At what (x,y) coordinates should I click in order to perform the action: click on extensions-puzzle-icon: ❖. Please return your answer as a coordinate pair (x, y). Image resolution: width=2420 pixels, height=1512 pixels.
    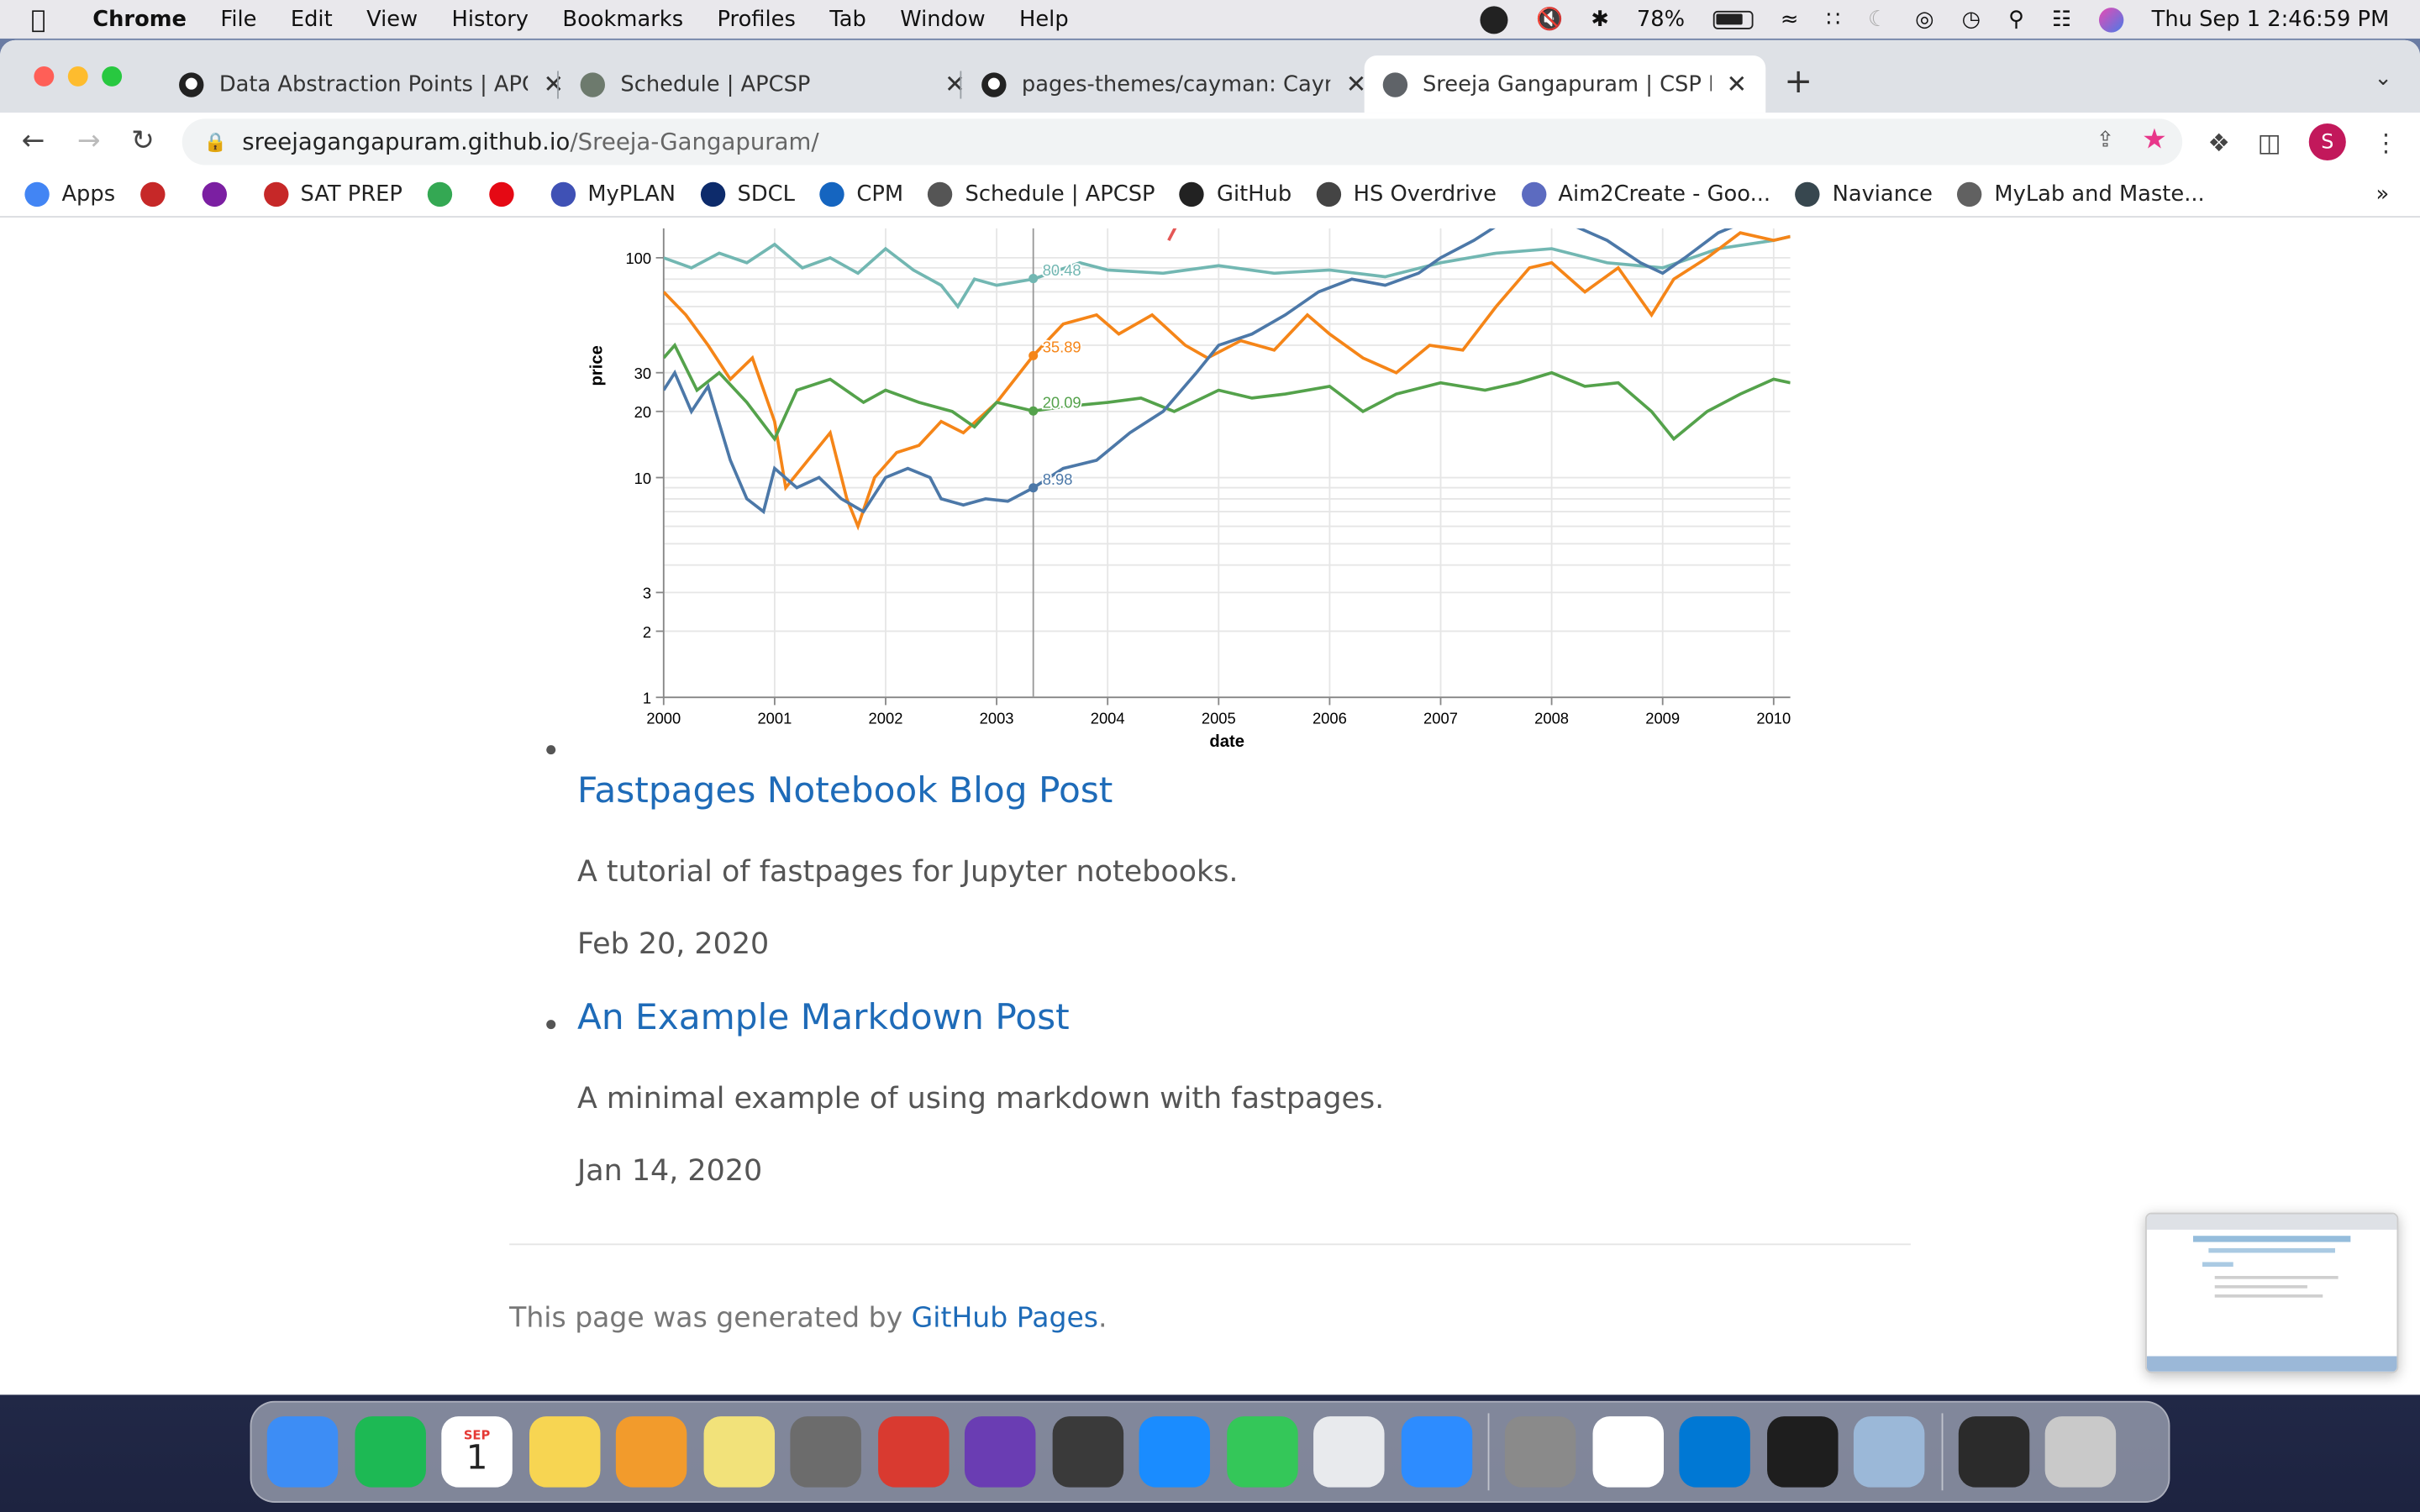
    Looking at the image, I should click on (2218, 142).